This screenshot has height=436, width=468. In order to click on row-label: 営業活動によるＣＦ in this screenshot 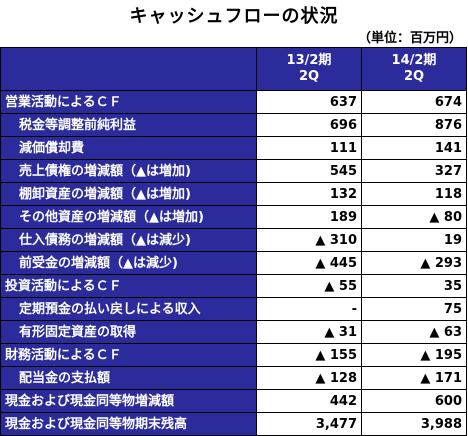, I will do `click(128, 102)`.